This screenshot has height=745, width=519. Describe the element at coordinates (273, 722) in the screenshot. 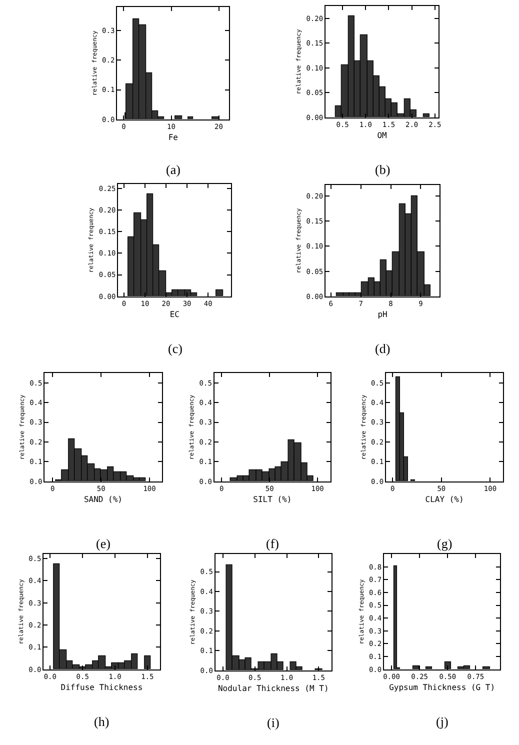

I see `text: (i)` at that location.